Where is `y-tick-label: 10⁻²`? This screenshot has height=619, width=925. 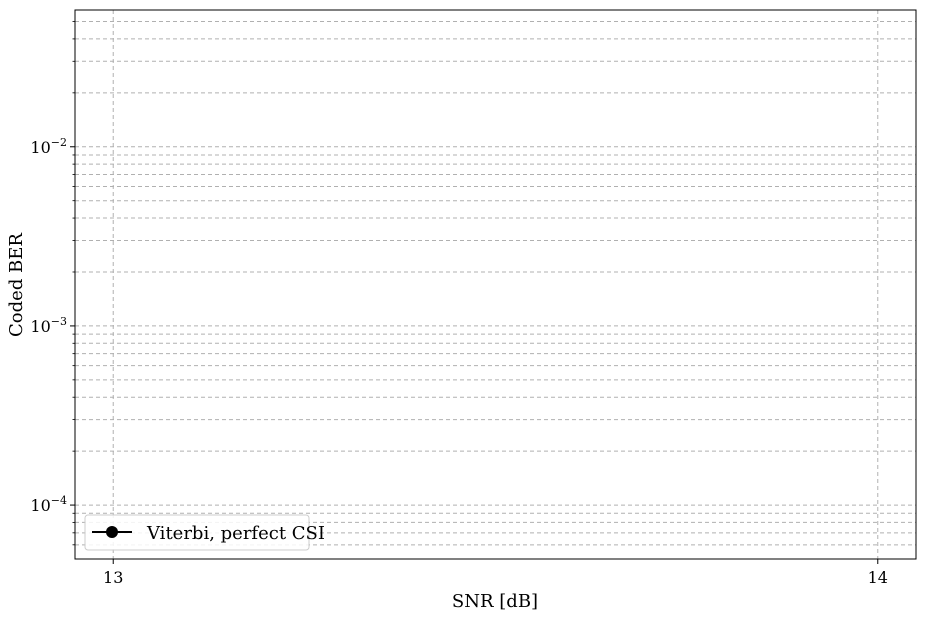 y-tick-label: 10⁻² is located at coordinates (48, 146).